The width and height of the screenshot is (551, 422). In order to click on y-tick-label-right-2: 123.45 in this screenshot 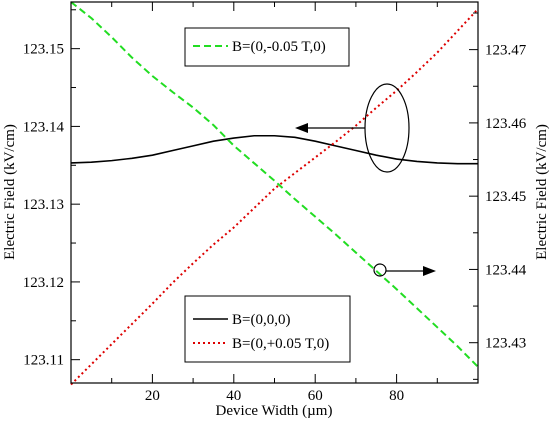, I will do `click(505, 197)`.